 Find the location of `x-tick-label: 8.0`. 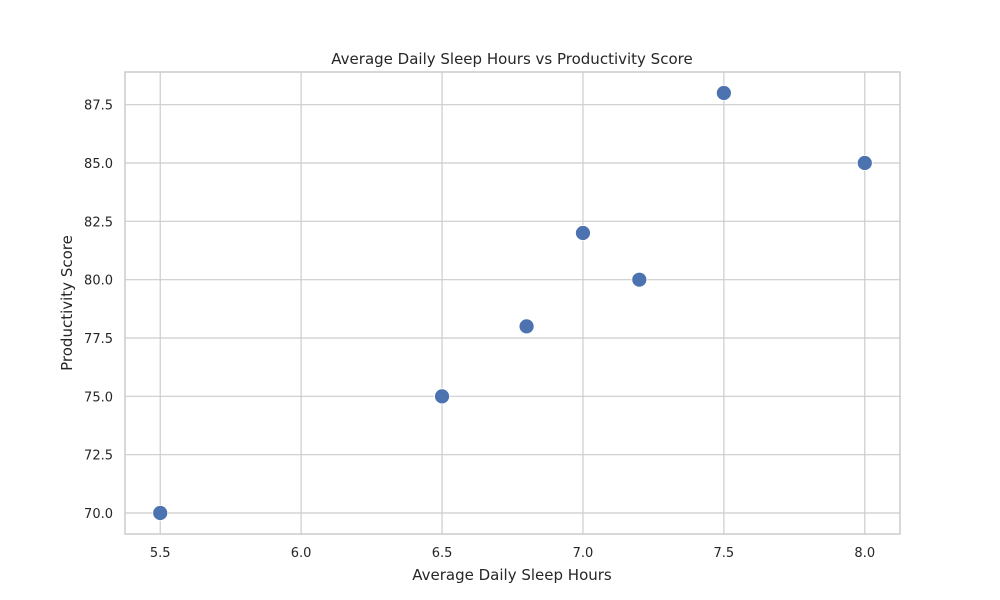

x-tick-label: 8.0 is located at coordinates (864, 553).